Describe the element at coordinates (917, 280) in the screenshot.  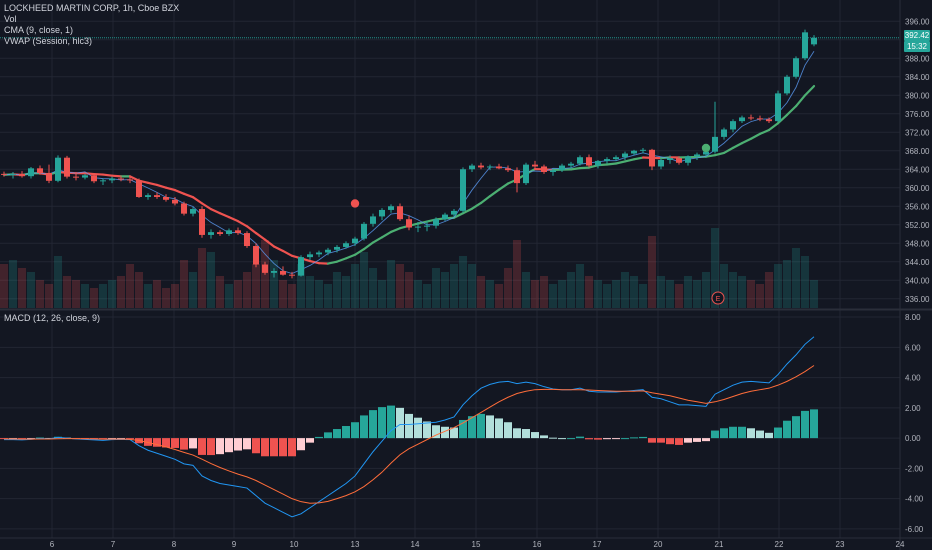
I see `price-tick-label: 340.00` at that location.